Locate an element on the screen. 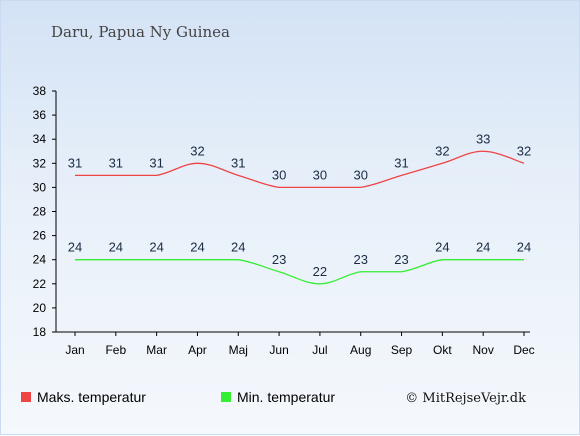  x-tick-label: Dec is located at coordinates (523, 350).